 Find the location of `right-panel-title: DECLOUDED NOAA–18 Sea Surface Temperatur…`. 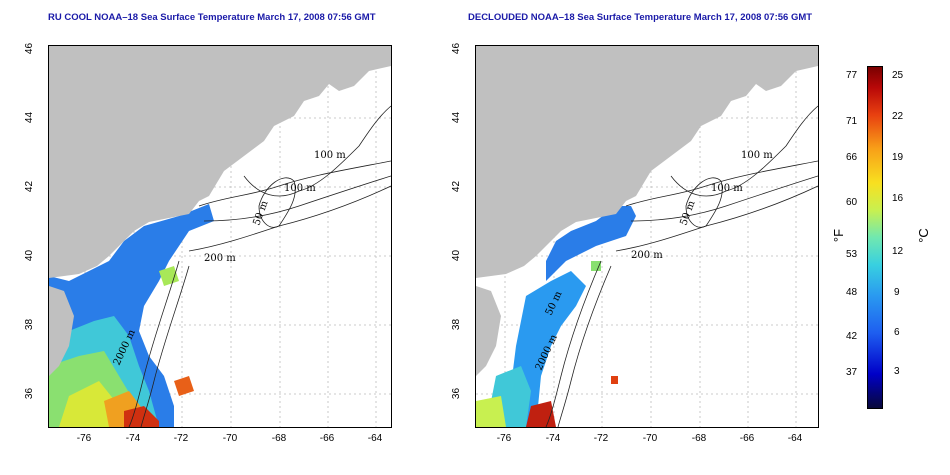

right-panel-title: DECLOUDED NOAA–18 Sea Surface Temperatur… is located at coordinates (640, 17).